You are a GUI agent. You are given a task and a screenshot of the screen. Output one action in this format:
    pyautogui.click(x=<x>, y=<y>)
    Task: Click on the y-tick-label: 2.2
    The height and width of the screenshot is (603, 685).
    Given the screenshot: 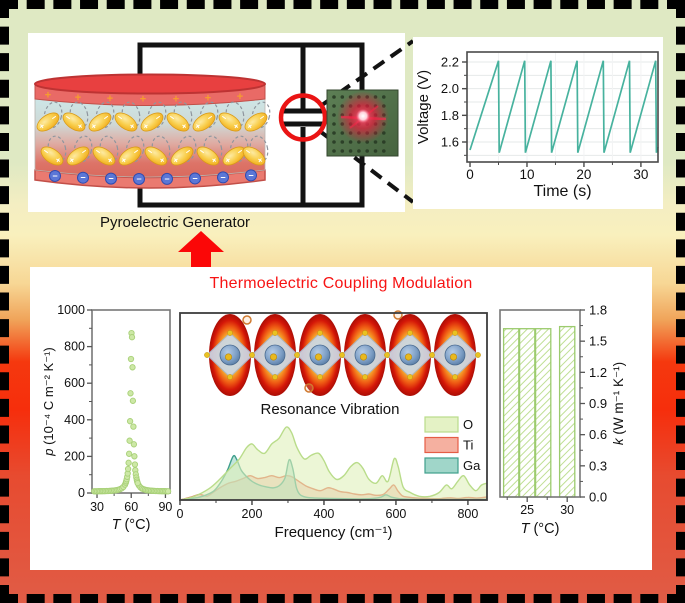 What is the action you would take?
    pyautogui.click(x=450, y=62)
    